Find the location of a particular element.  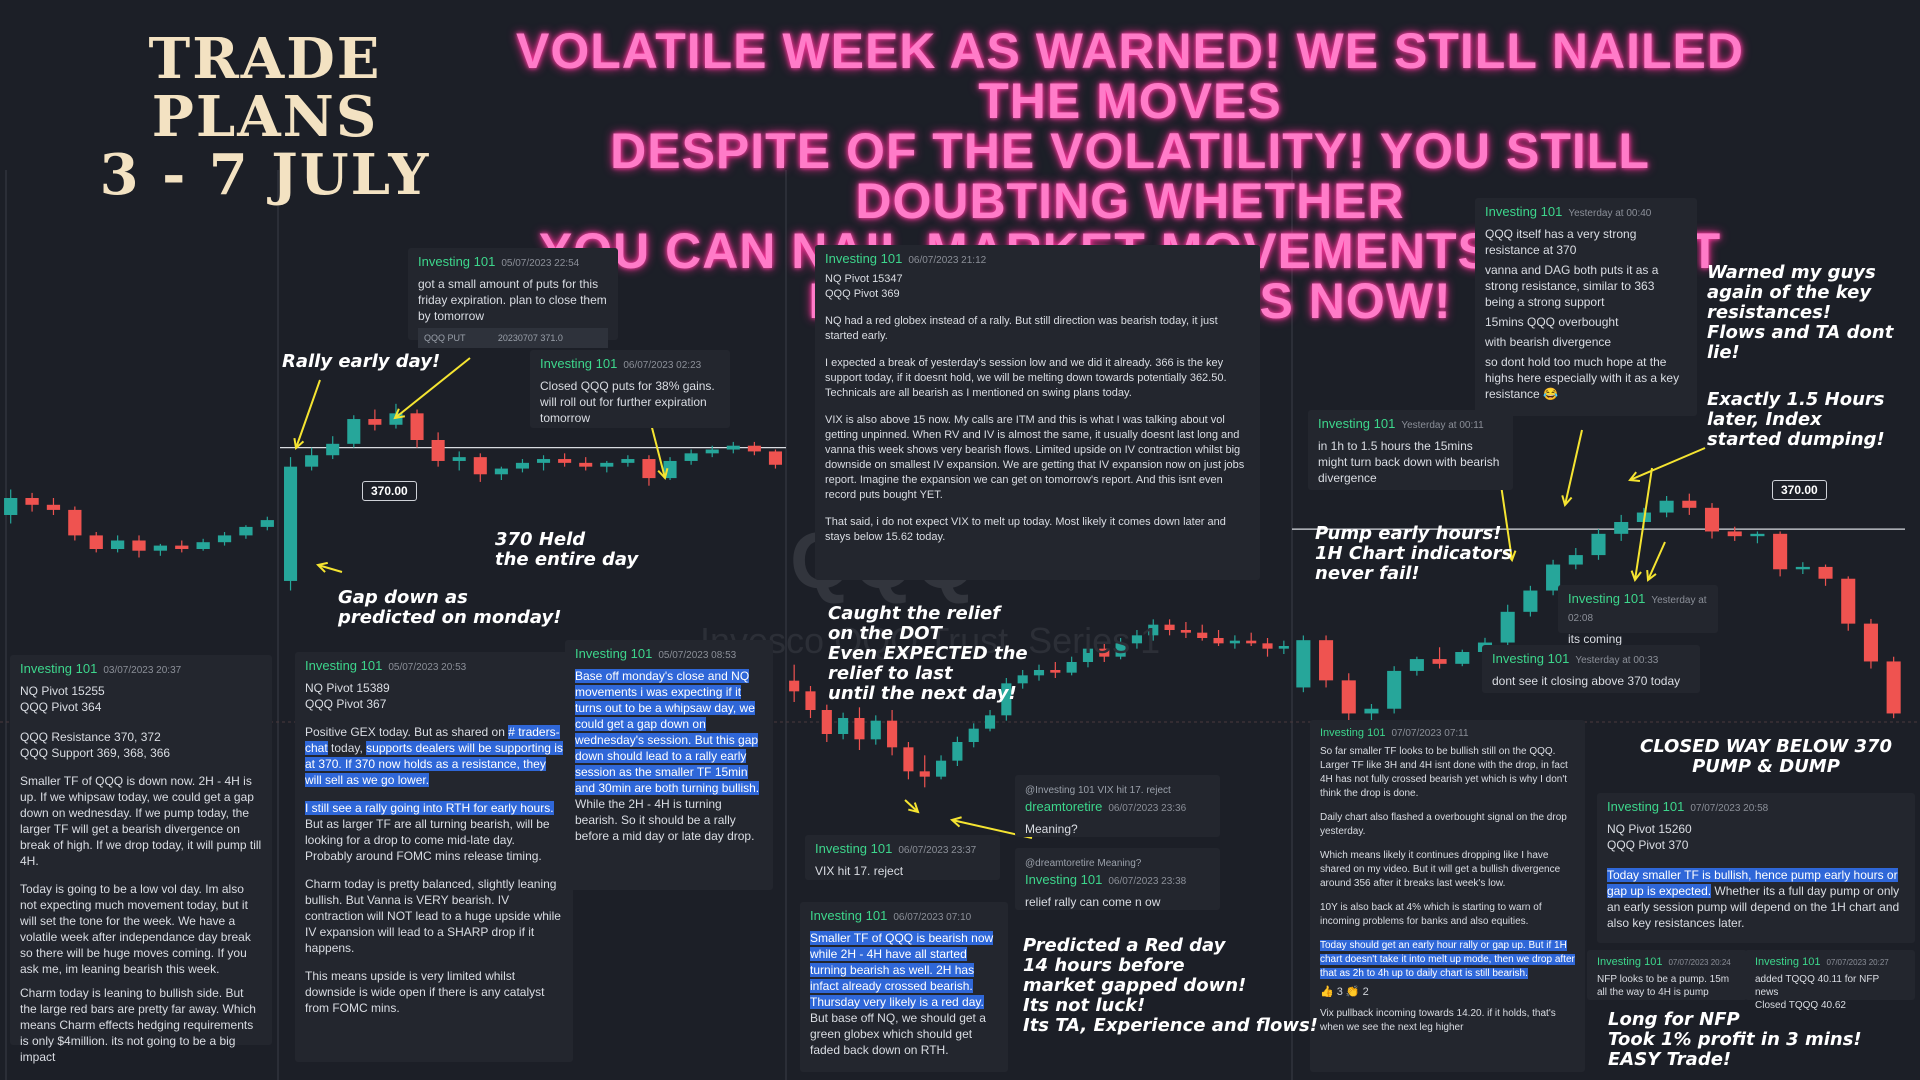

username: dreamtoretire is located at coordinates (1064, 806).